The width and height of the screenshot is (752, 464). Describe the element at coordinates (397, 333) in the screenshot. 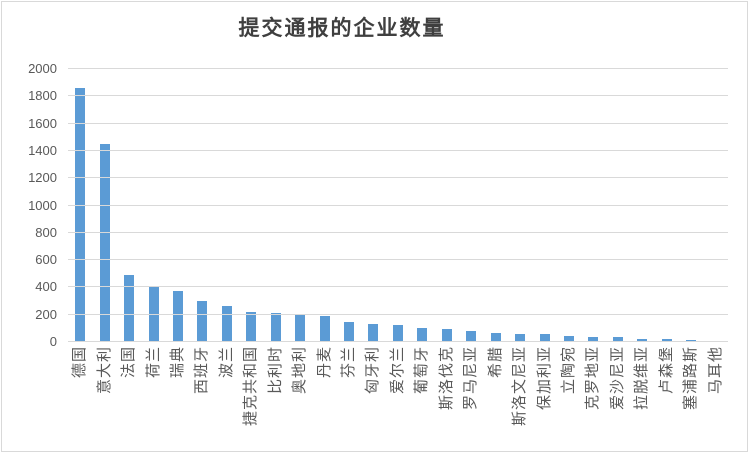

I see `bar-爱尔兰` at that location.